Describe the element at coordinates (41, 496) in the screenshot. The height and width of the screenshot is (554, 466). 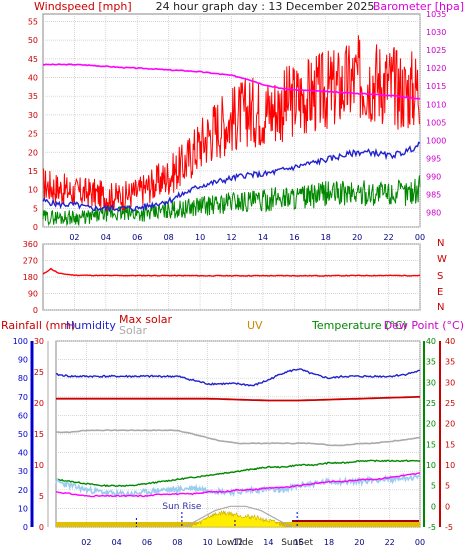
I see `rain-y-tick-label: 5` at that location.